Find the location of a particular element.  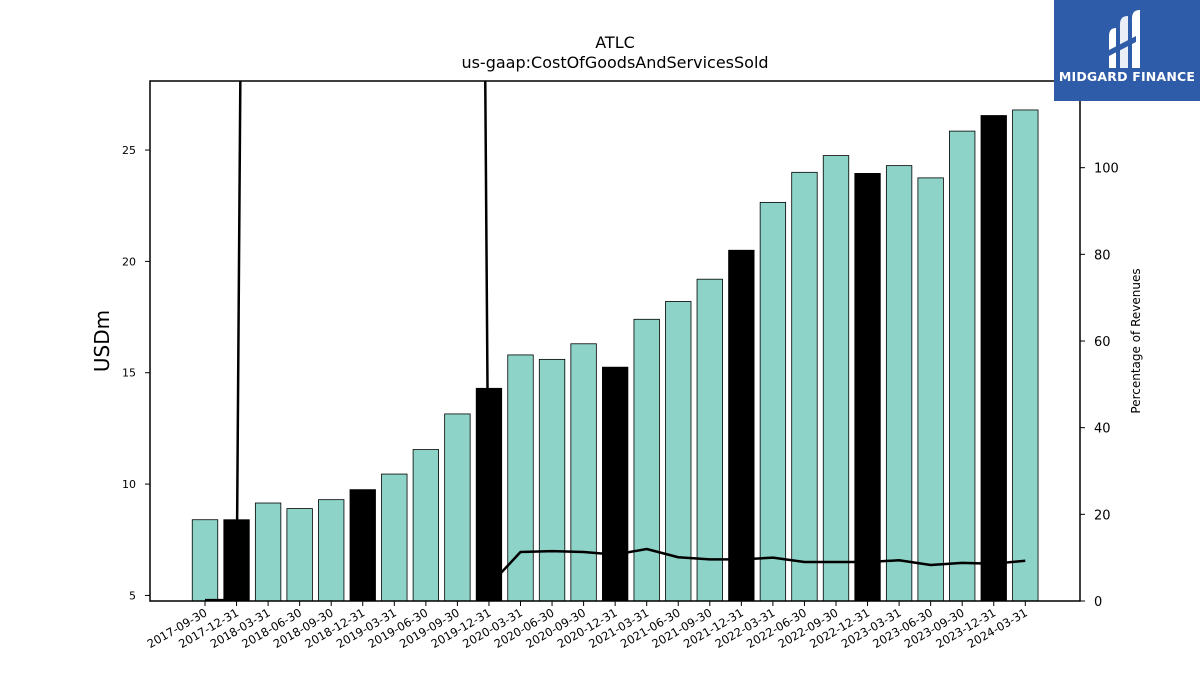

logo-text: MIDGARD FINANCE is located at coordinates (1127, 76).